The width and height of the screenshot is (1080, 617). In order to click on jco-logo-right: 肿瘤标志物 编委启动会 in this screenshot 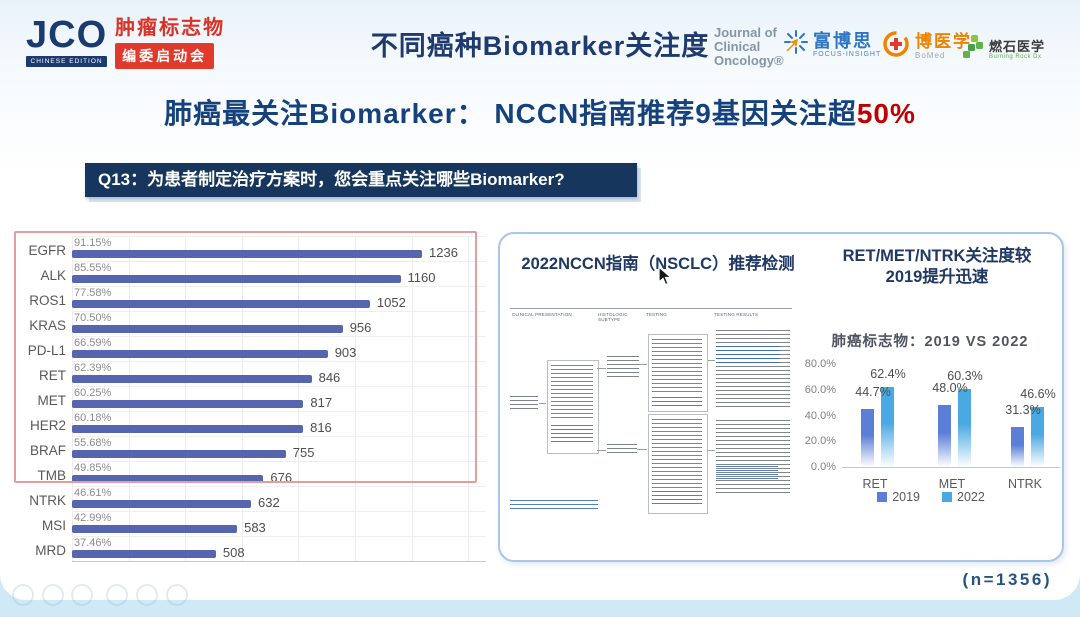, I will do `click(170, 42)`.